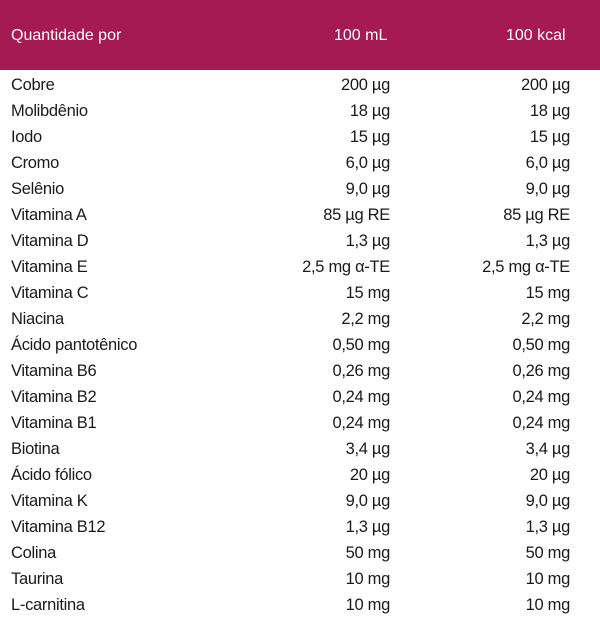 This screenshot has width=600, height=619. I want to click on value-per-100kcal: 18 µg, so click(549, 111).